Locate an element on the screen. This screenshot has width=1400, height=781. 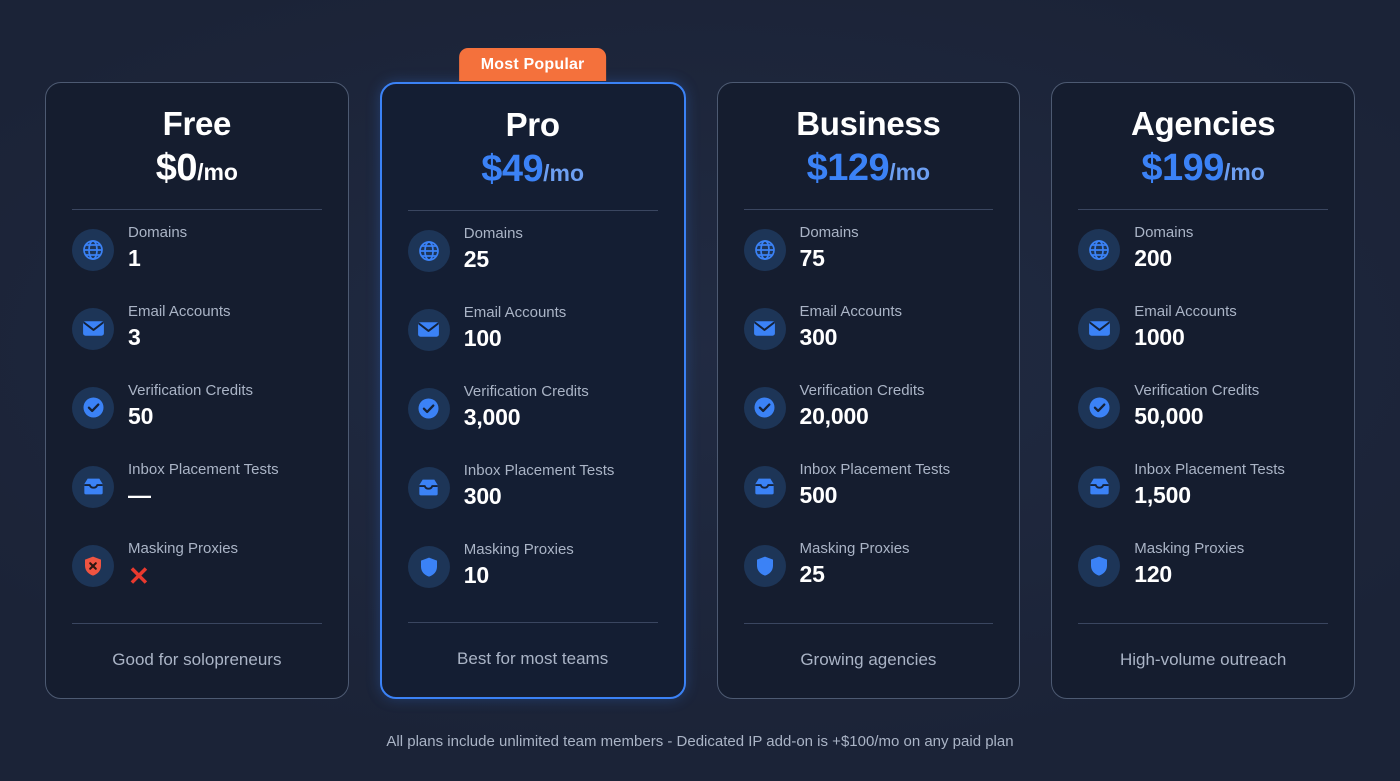
feature-value: 120 is located at coordinates (1153, 574).